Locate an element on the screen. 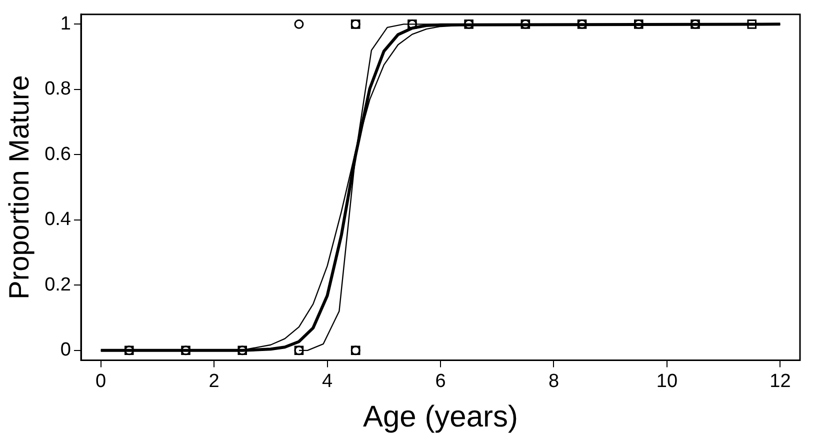 This screenshot has width=818, height=440. y-tick-label: 0.2 is located at coordinates (58, 285).